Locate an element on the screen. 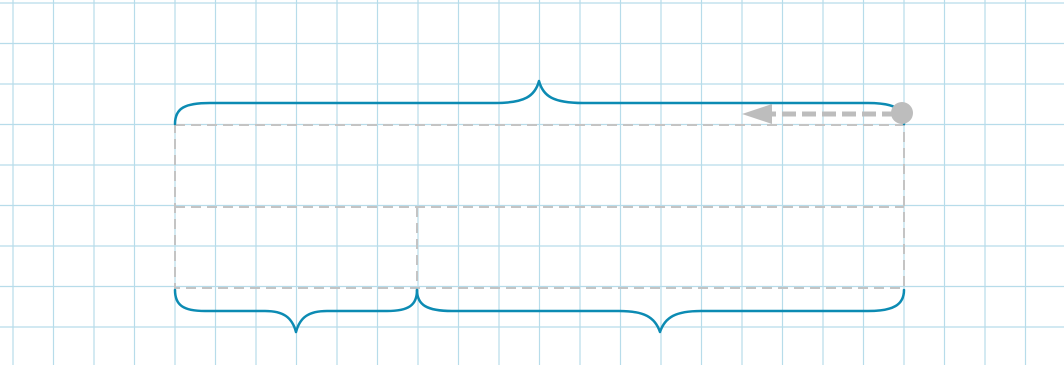 This screenshot has height=365, width=1064. bottom-left-brace is located at coordinates (296, 311).